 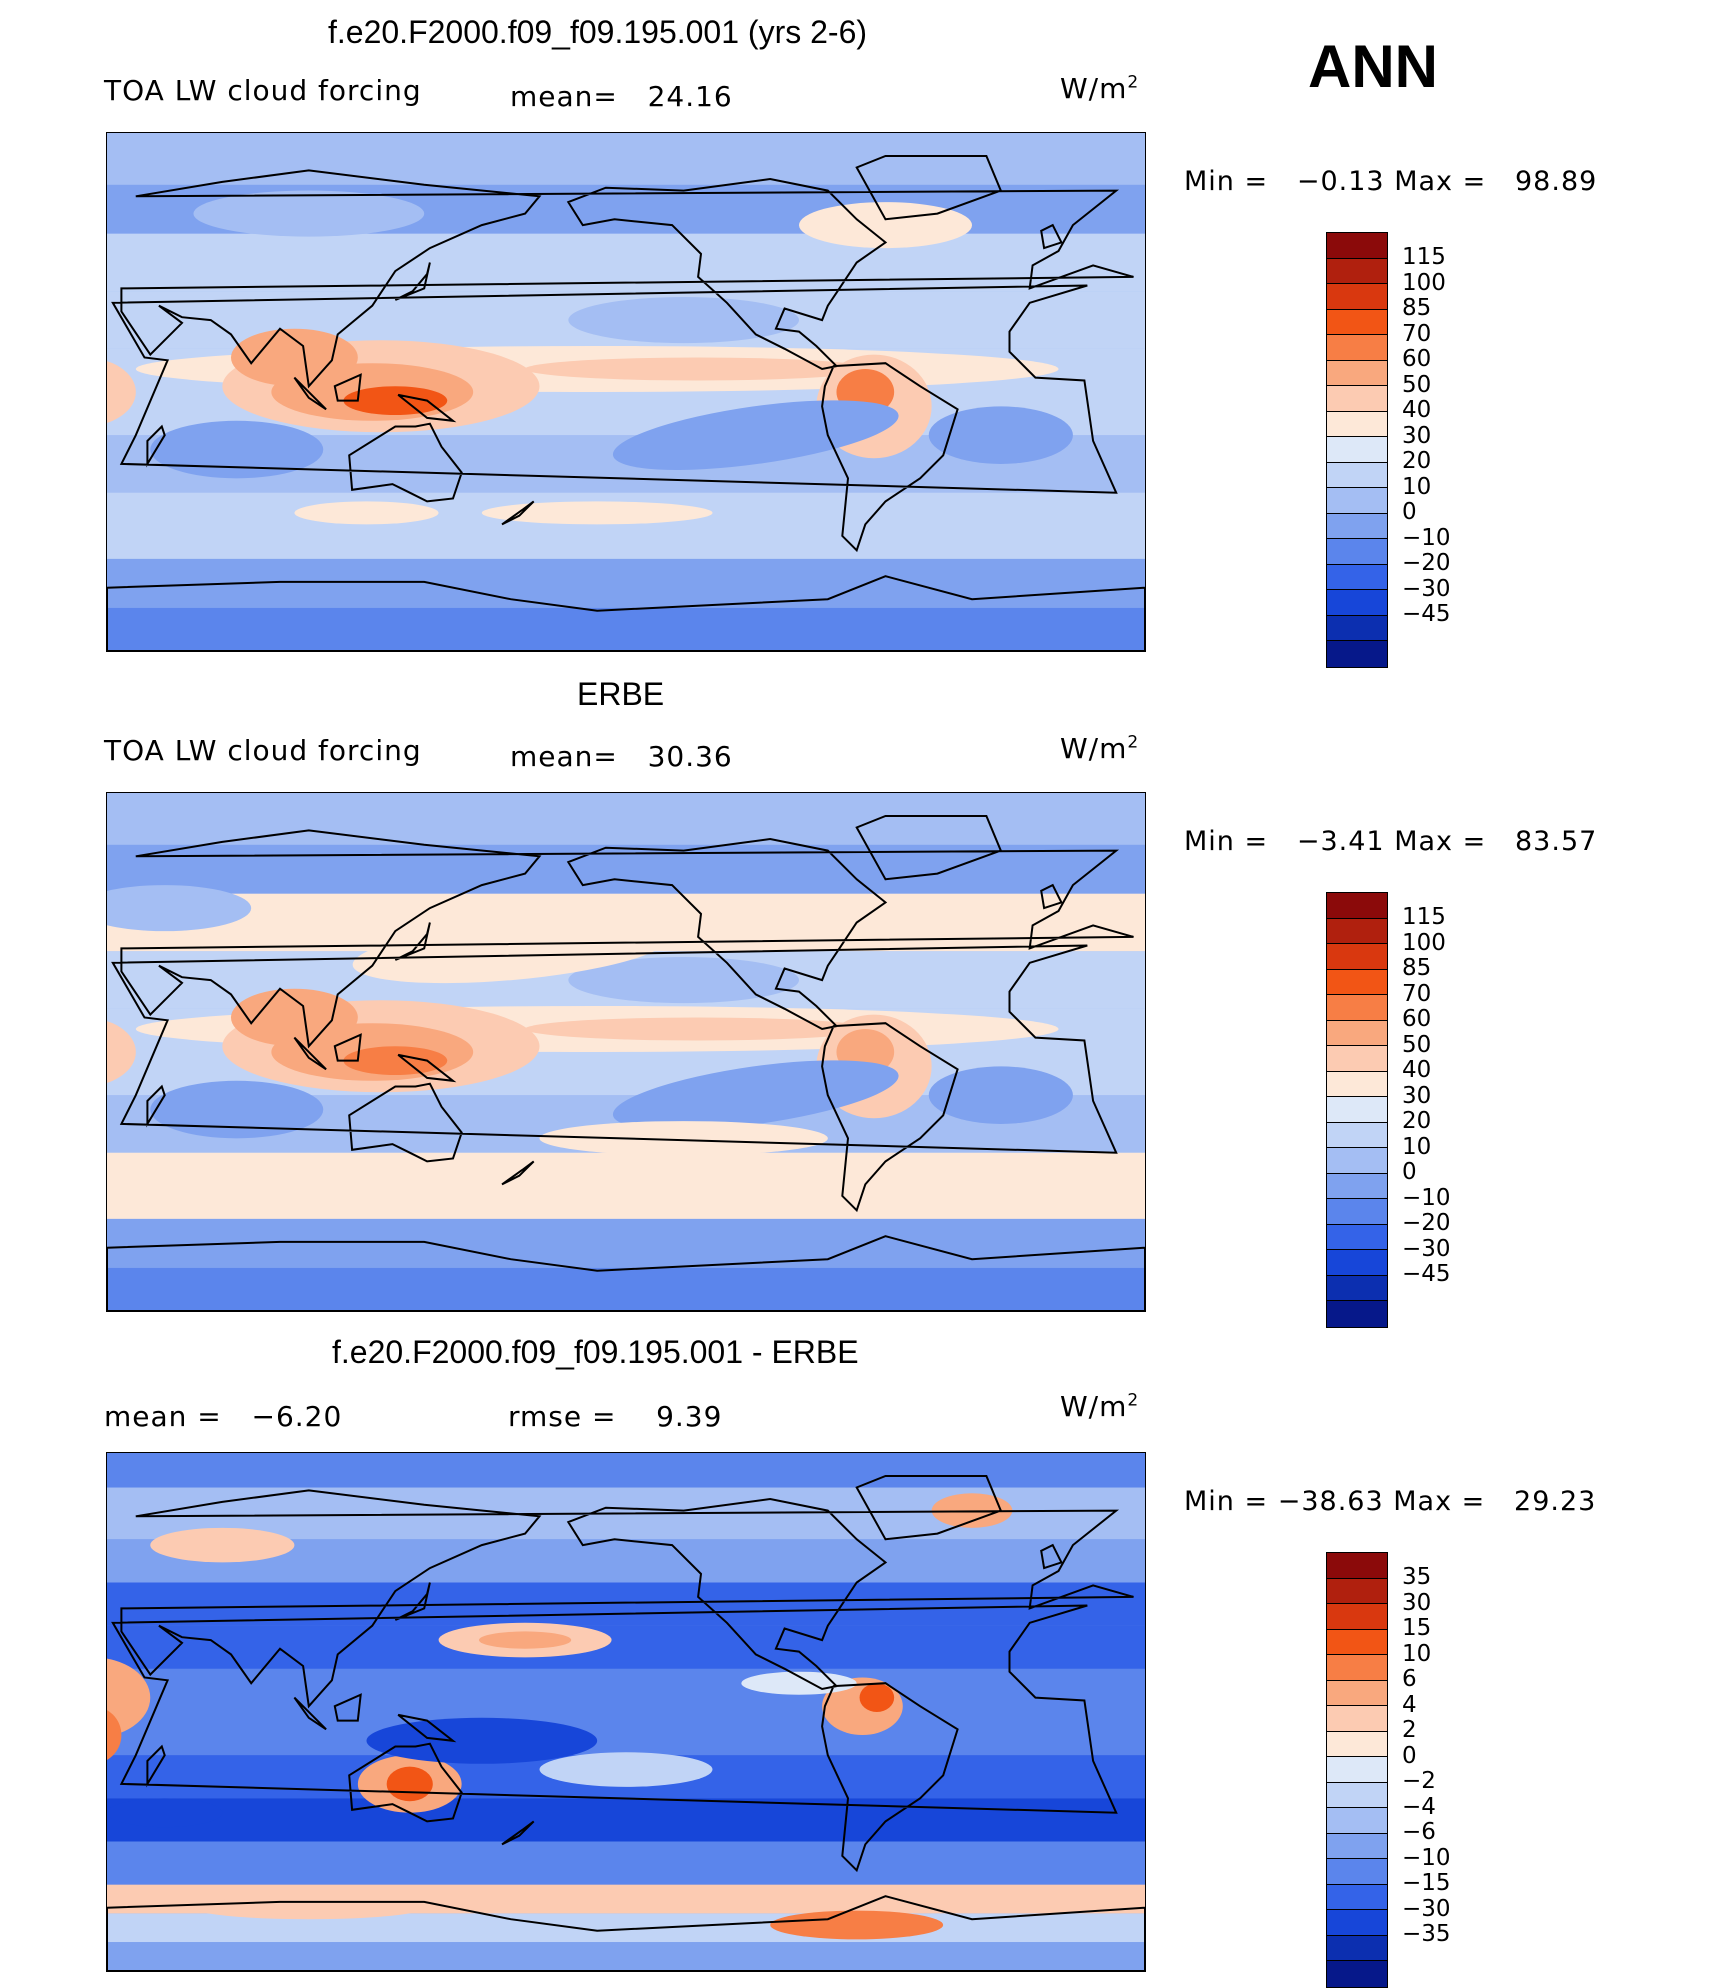 I want to click on panel-title-model: f.e20.F2000.f09_f09.195.001 (yrs 2-6), so click(x=598, y=32).